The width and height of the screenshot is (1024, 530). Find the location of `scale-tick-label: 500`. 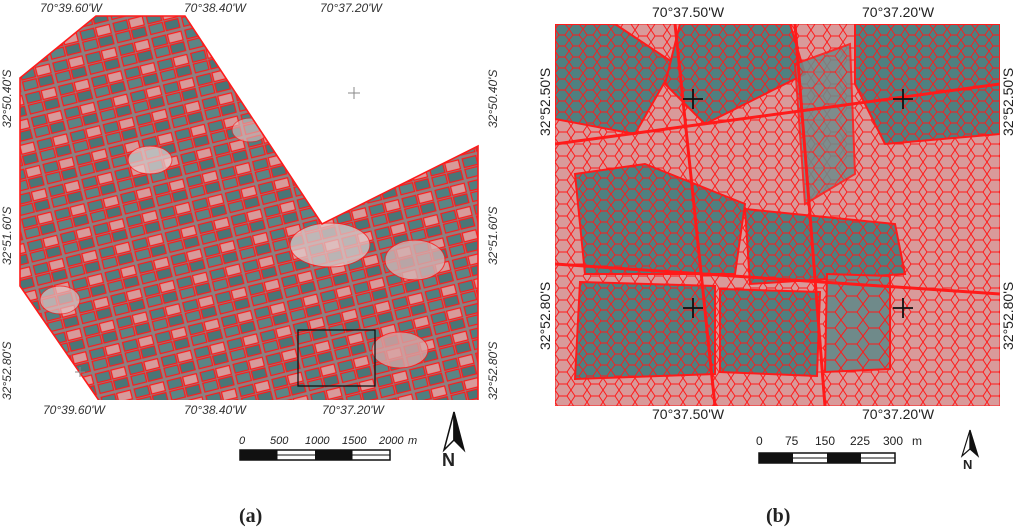

scale-tick-label: 500 is located at coordinates (279, 441).